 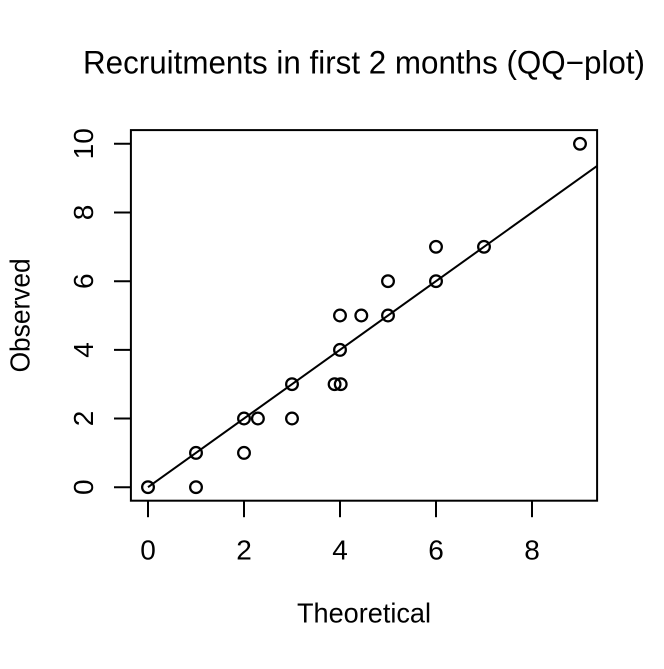 What do you see at coordinates (83, 143) in the screenshot?
I see `svg-text: 10` at bounding box center [83, 143].